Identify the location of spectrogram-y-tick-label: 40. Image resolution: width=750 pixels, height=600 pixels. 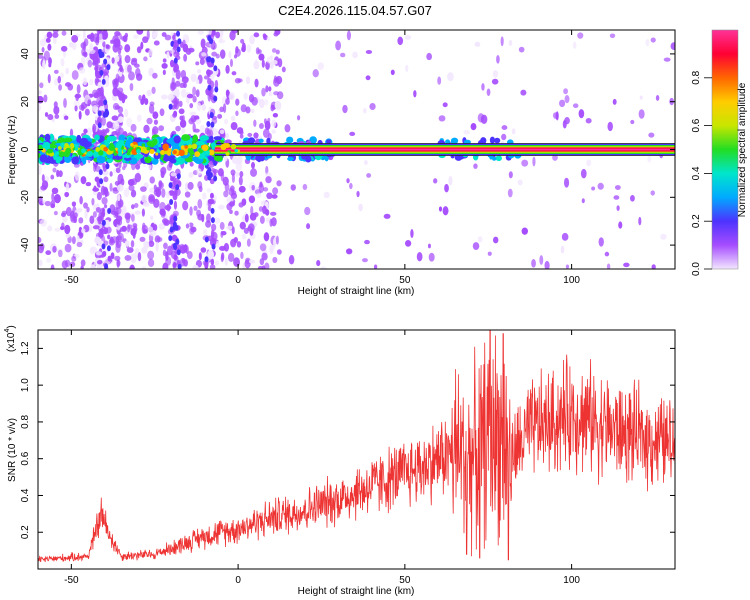
(25, 54).